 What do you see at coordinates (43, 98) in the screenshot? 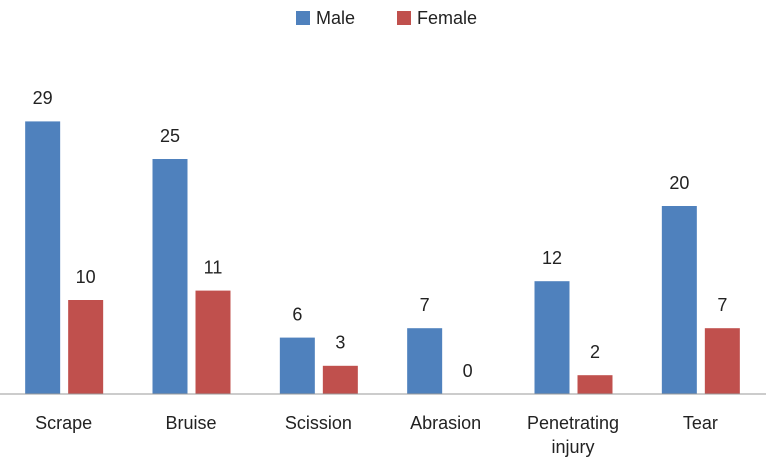
I see `value-label: 29` at bounding box center [43, 98].